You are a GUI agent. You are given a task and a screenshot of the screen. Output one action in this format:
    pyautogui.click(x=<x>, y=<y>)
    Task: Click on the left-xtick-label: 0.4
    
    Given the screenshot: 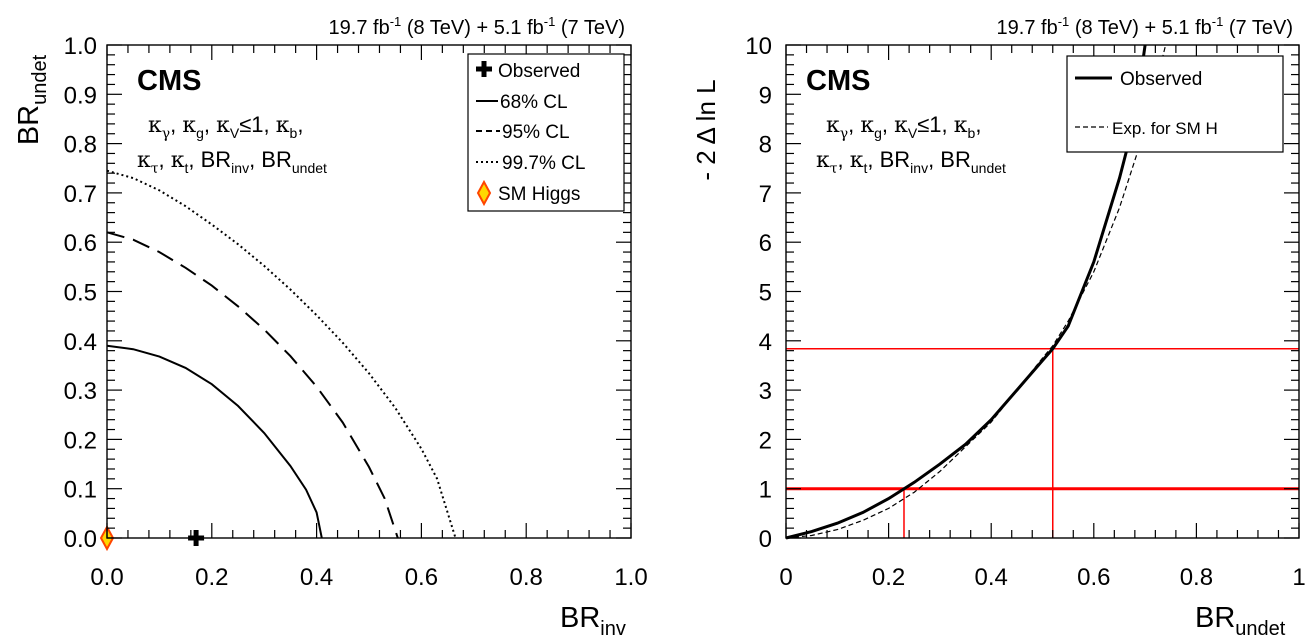 What is the action you would take?
    pyautogui.click(x=316, y=577)
    